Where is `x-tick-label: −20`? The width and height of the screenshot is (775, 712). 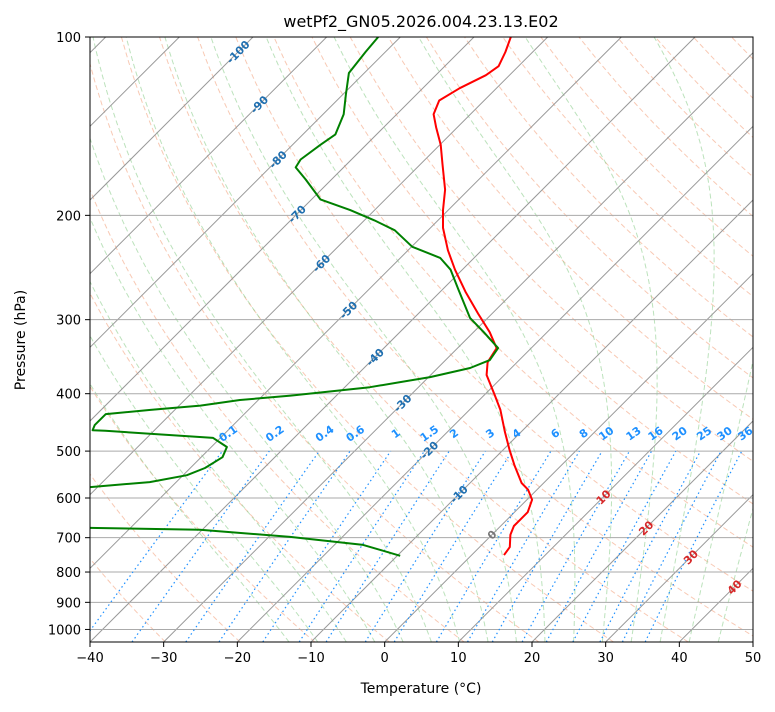
x-tick-label: −20 is located at coordinates (237, 658).